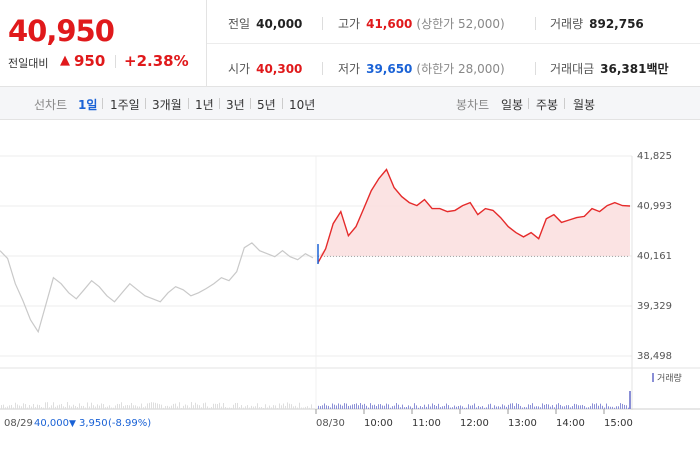  What do you see at coordinates (93, 423) in the screenshot?
I see `prev-day-change: 3,950` at bounding box center [93, 423].